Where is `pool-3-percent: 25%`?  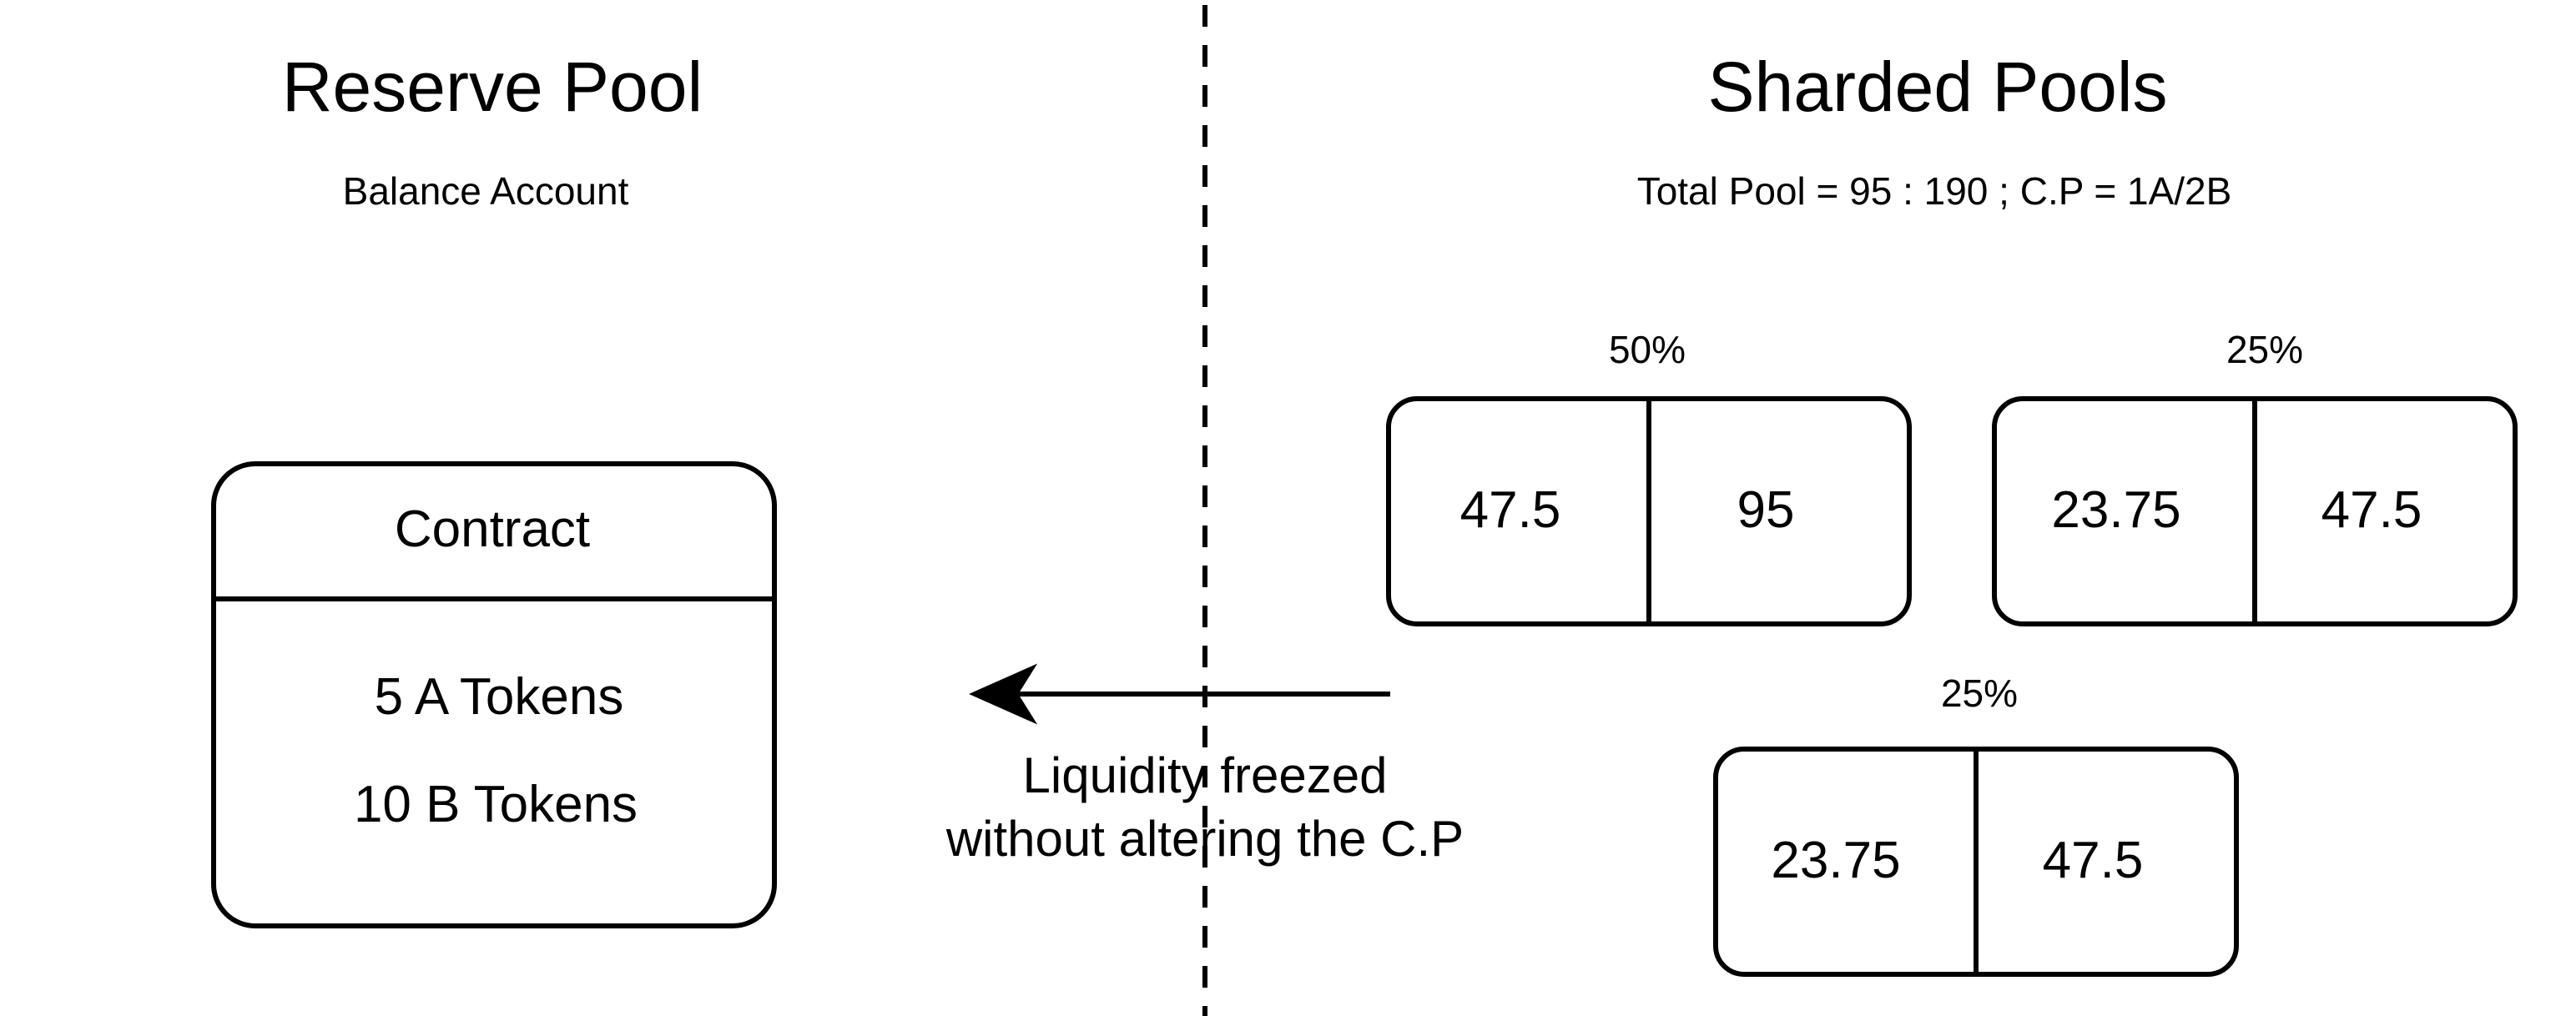
pool-3-percent: 25% is located at coordinates (1979, 693).